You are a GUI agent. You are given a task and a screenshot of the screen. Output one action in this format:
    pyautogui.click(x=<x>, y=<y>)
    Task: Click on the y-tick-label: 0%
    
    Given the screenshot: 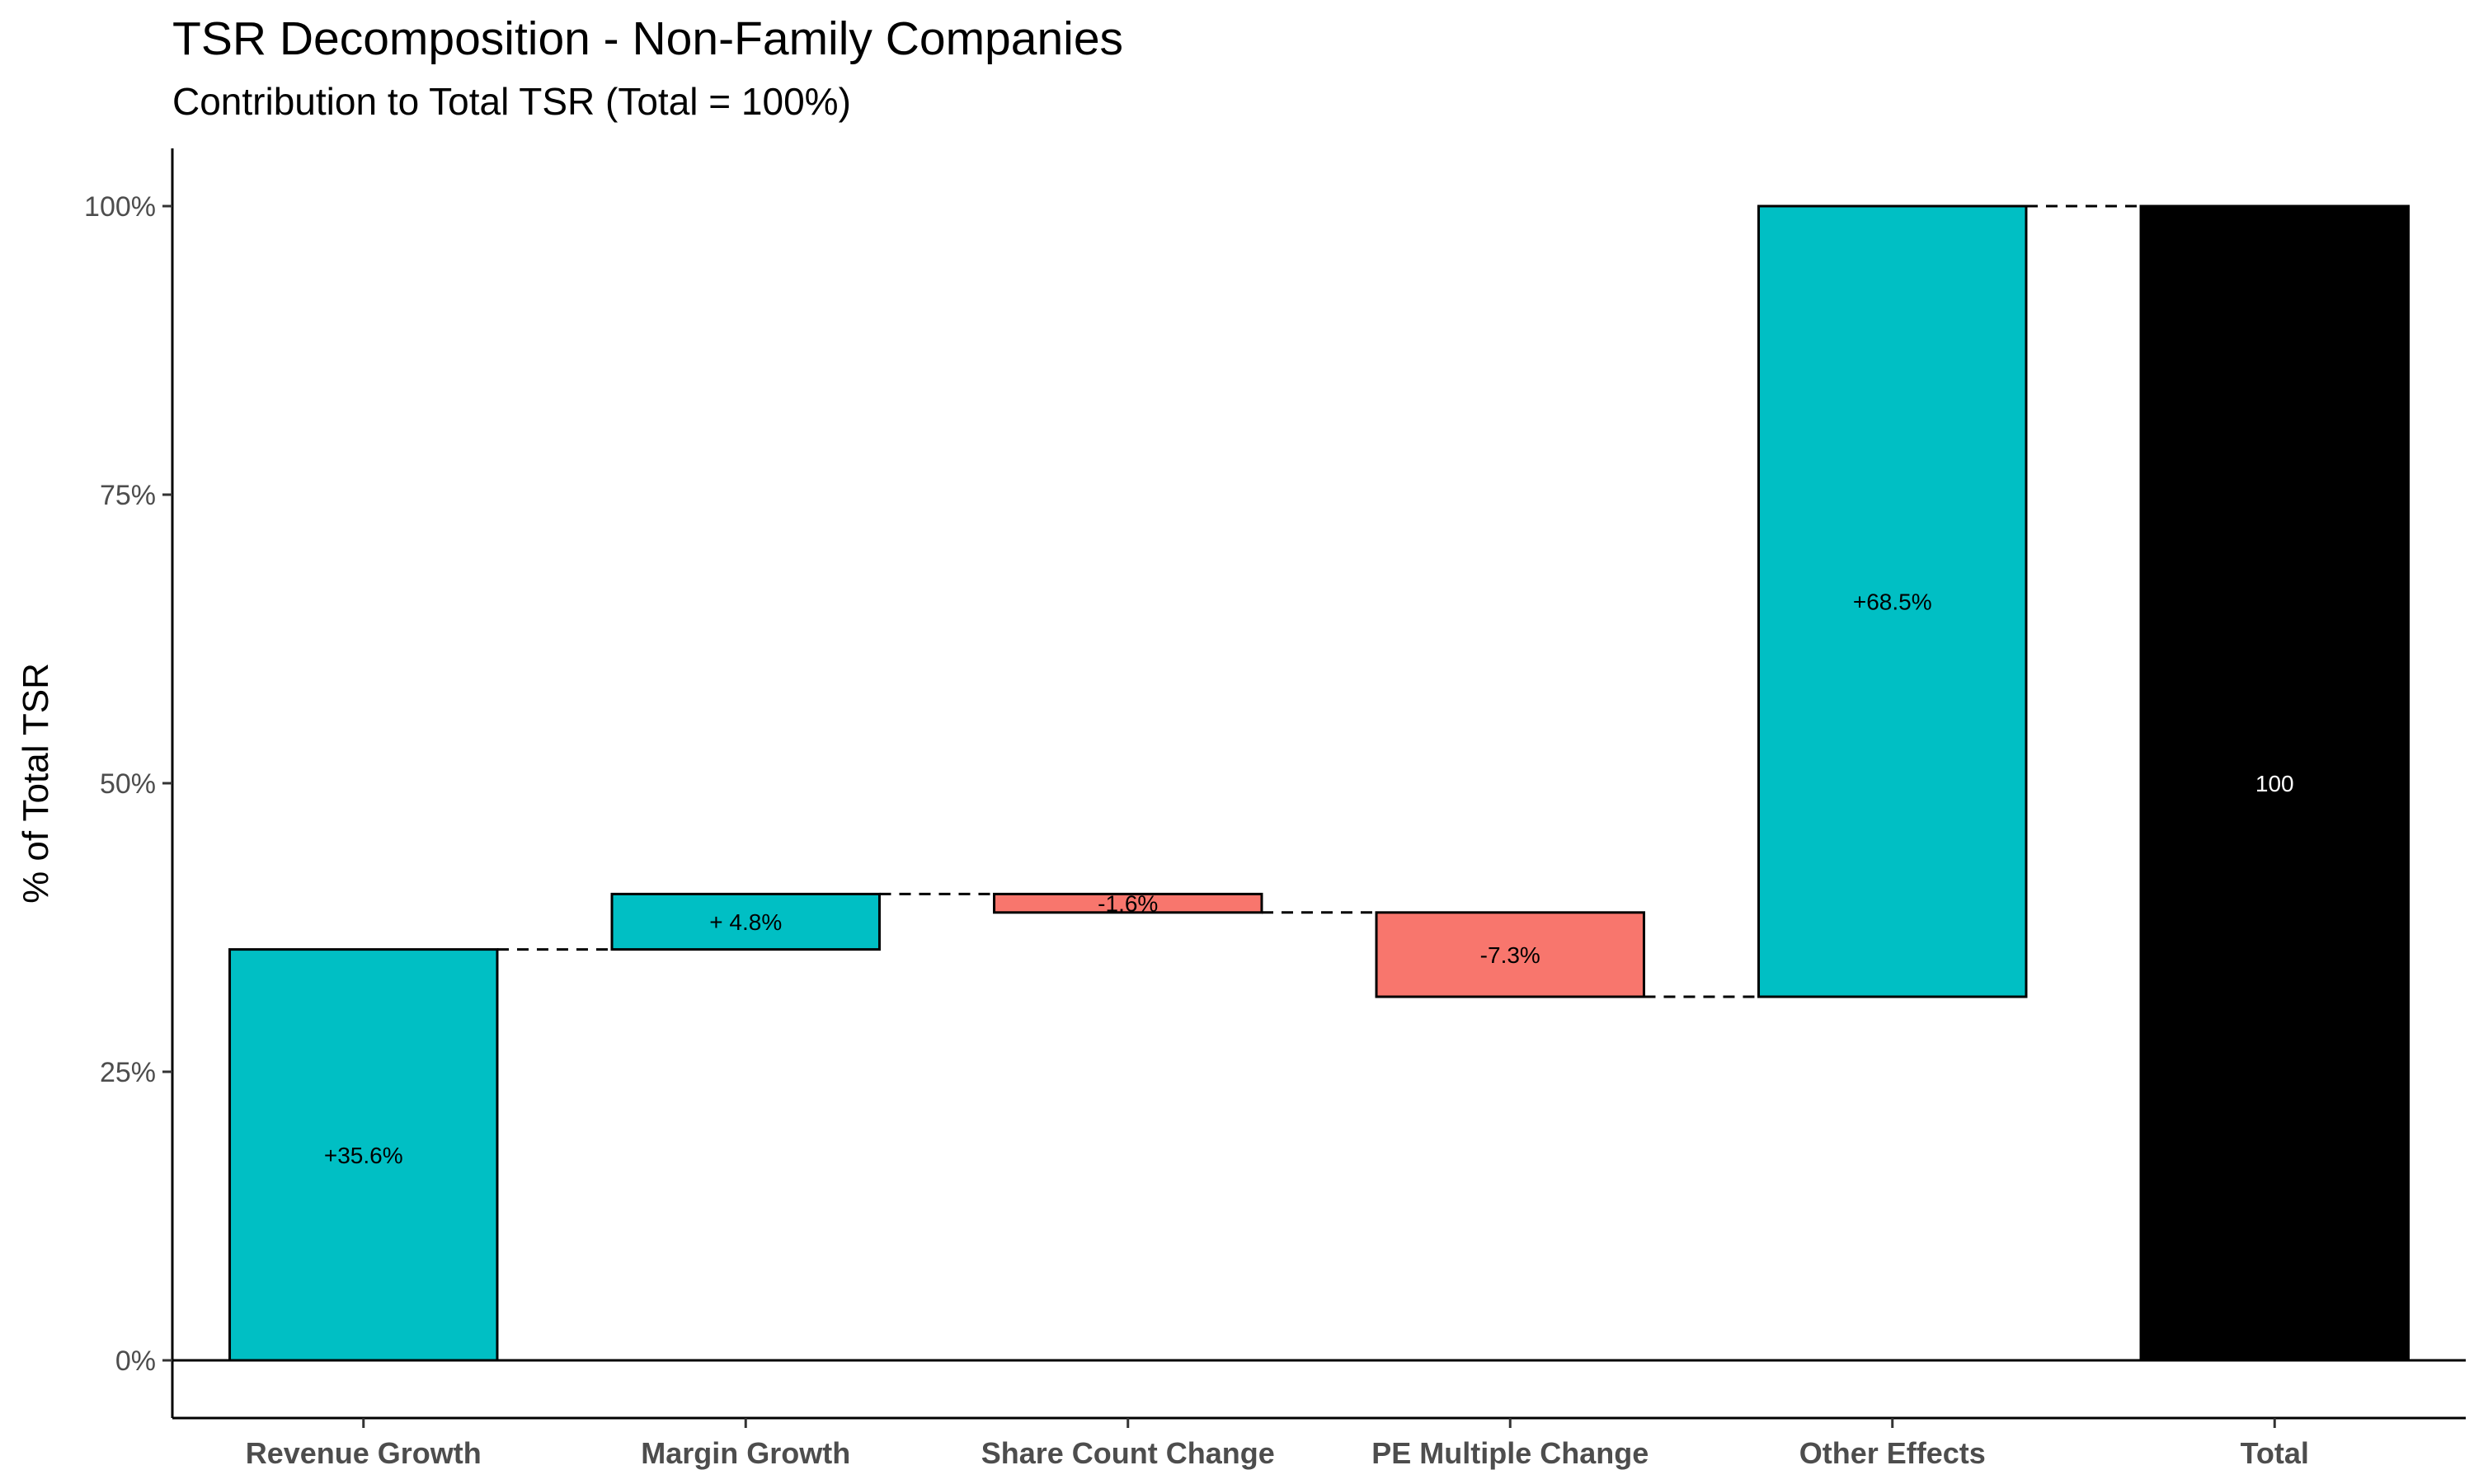 What is the action you would take?
    pyautogui.click(x=135, y=1361)
    